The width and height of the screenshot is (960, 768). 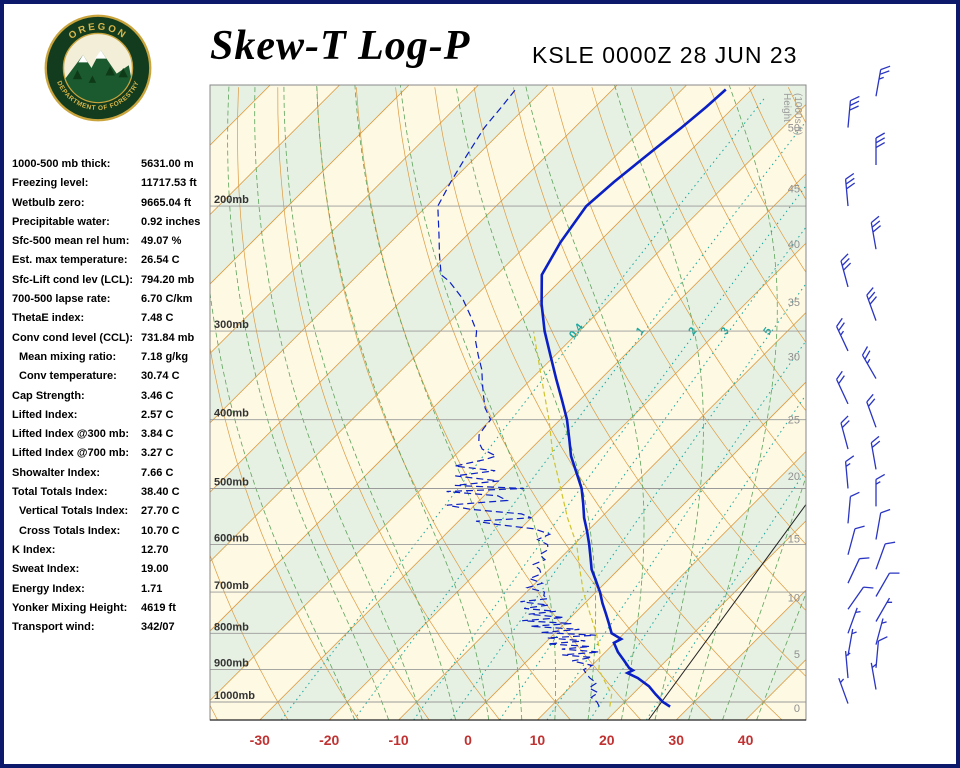 I want to click on stat-row: Sfc-500 mean rel hum: 49.07 %, so click(x=111, y=244).